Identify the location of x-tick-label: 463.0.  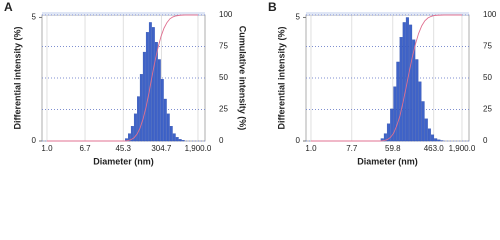
(434, 148).